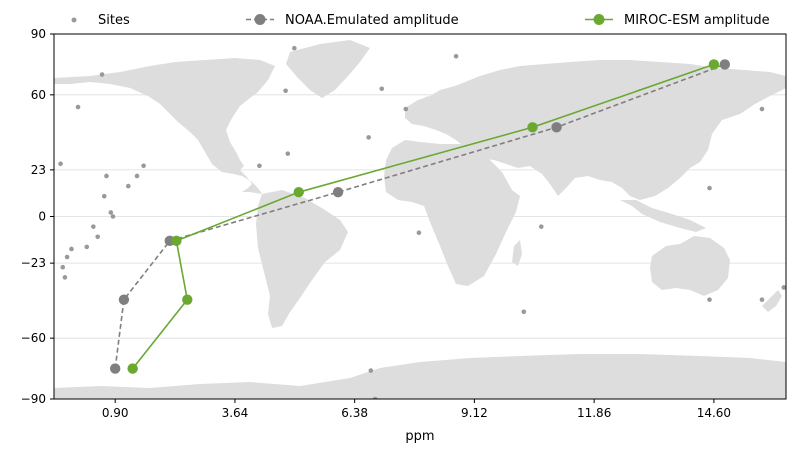 Image resolution: width=800 pixels, height=450 pixels. I want to click on legend-entry-sites: Sites, so click(100, 20).